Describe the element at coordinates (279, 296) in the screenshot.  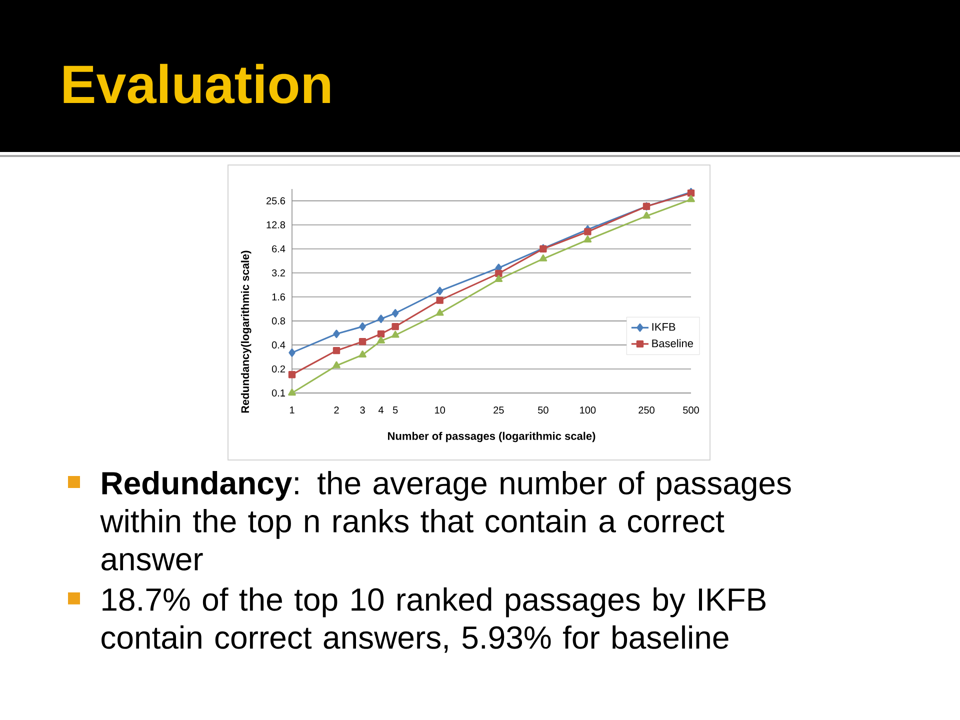
I see `y-tick-label: 1.6` at that location.